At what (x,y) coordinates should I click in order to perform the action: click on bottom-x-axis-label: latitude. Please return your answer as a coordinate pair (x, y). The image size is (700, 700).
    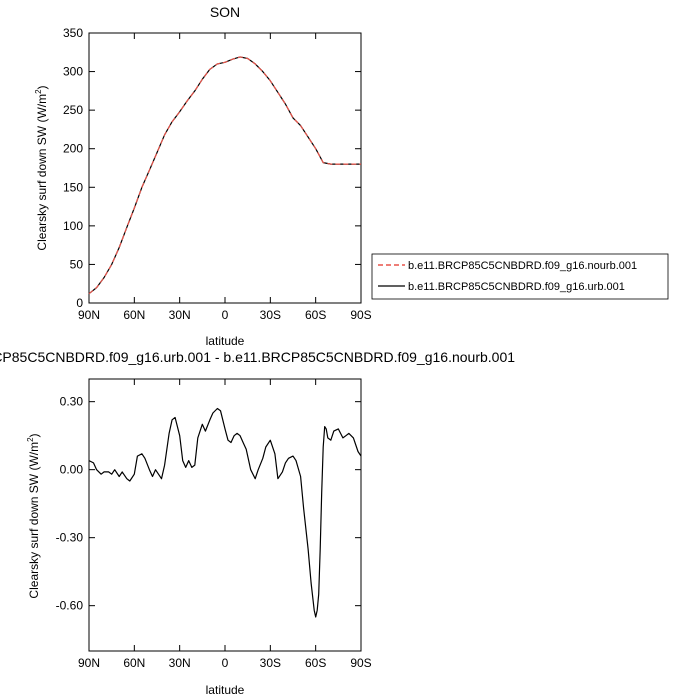
    Looking at the image, I should click on (225, 690).